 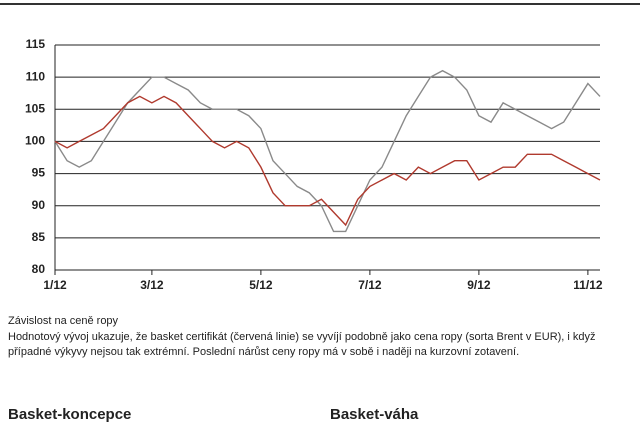 I want to click on x-tick-label: 11/12, so click(x=588, y=285).